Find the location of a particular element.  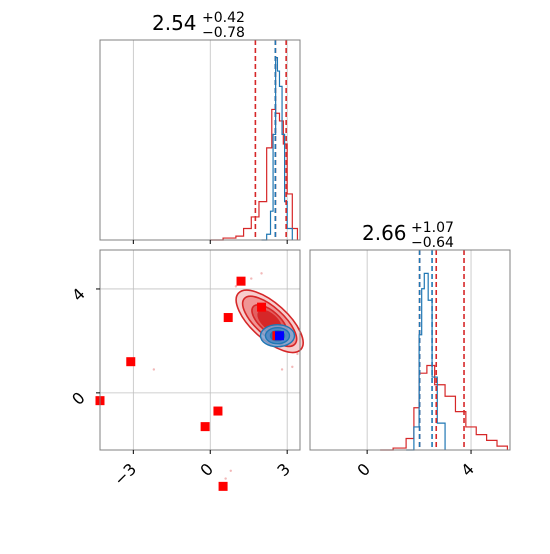

p2-xtick-label-0: −3 is located at coordinates (125, 474).